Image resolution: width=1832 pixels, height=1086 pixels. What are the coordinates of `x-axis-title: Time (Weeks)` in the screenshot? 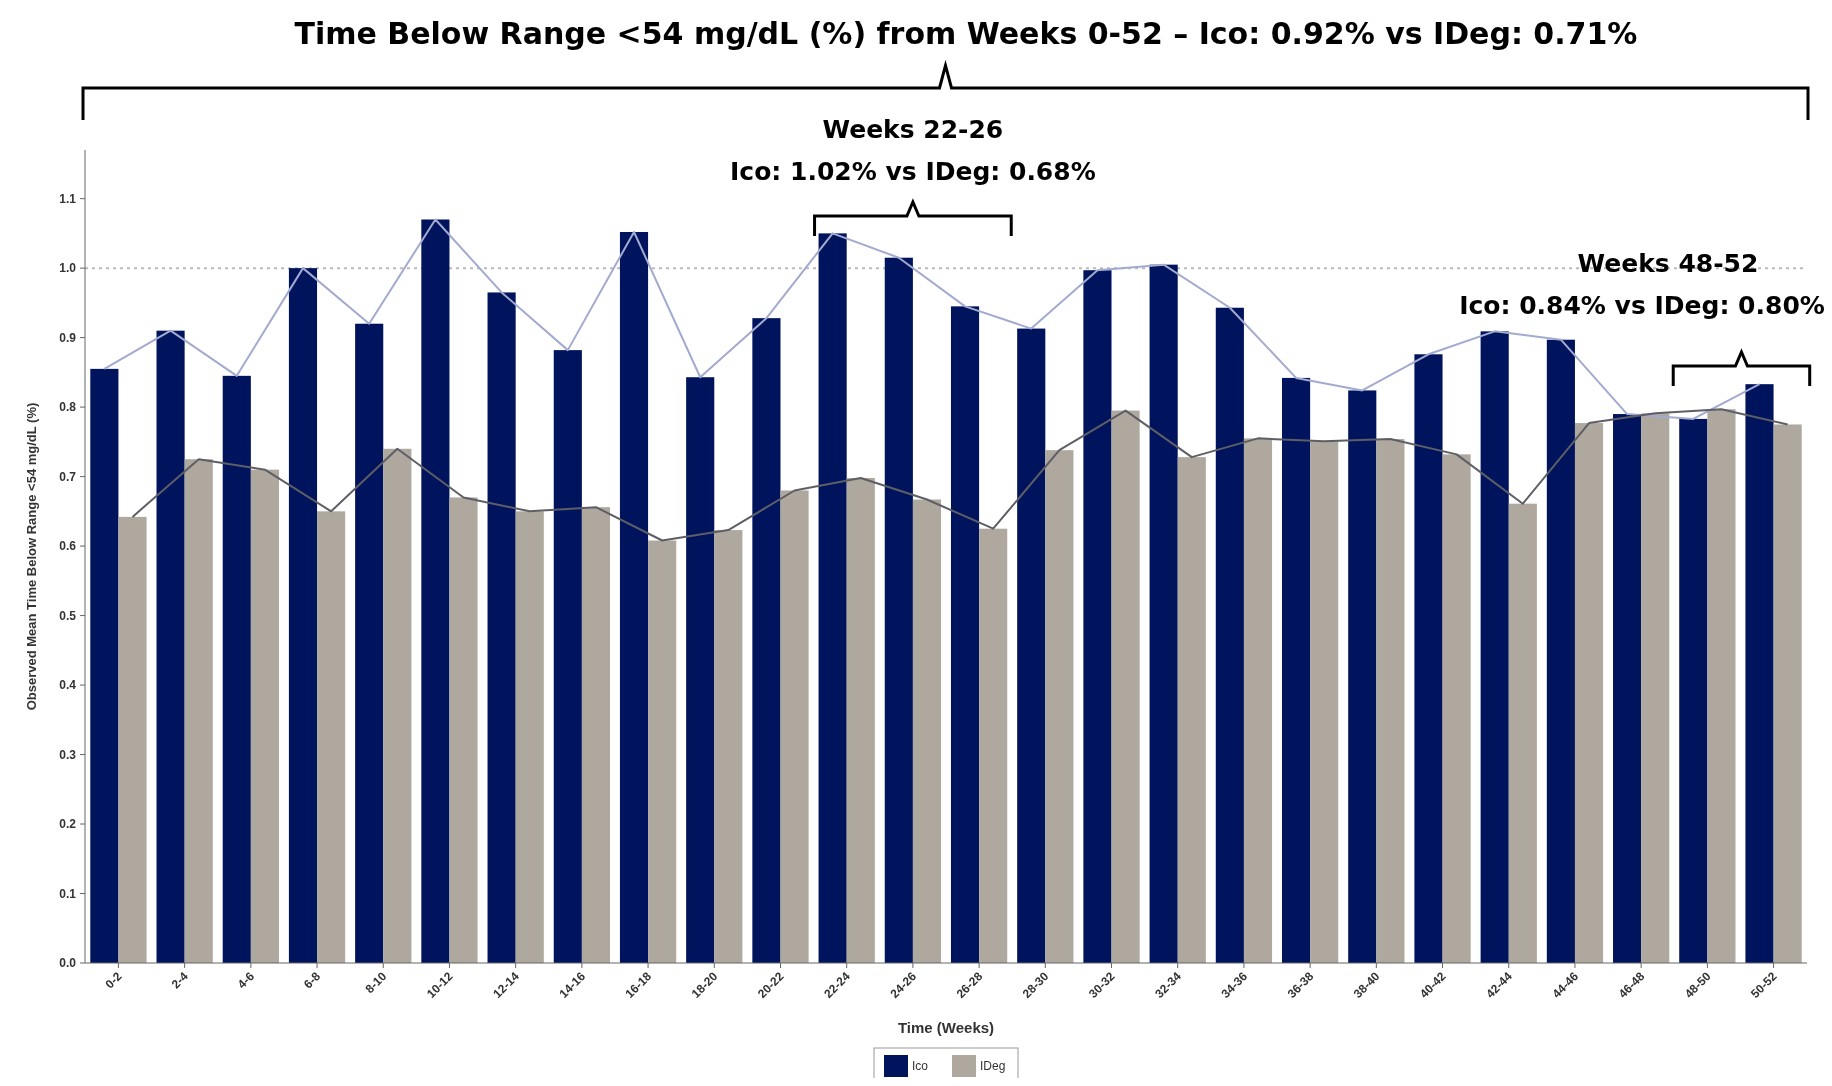 It's located at (946, 1027).